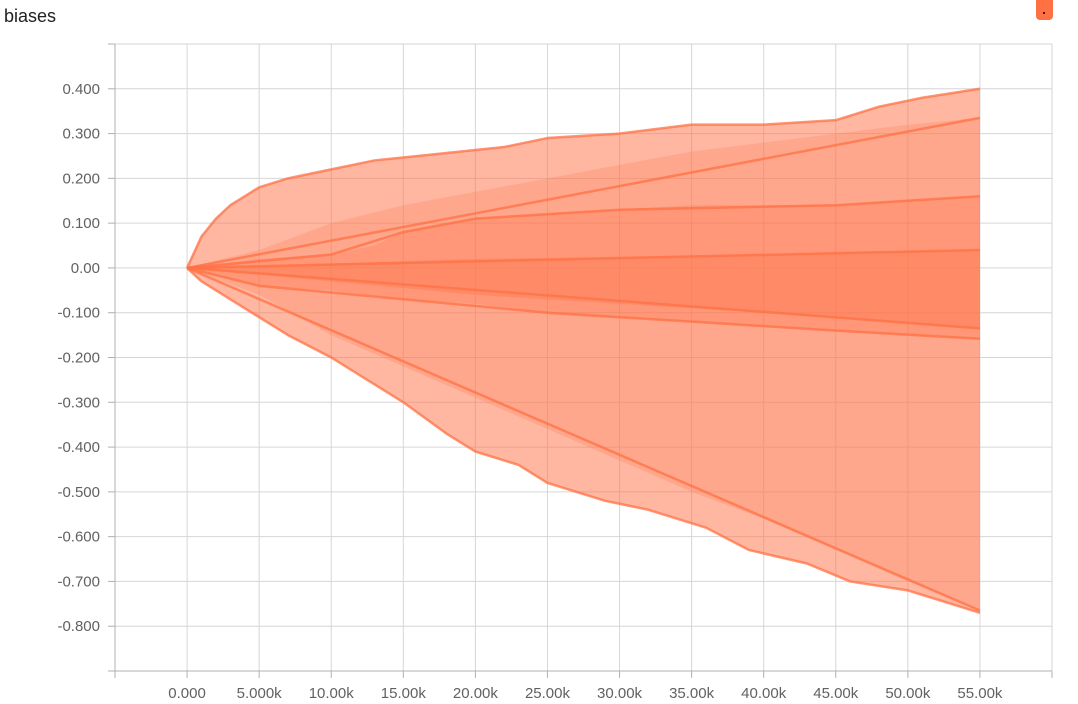 This screenshot has height=704, width=1078. I want to click on y-tick-label: -0.100, so click(78, 313).